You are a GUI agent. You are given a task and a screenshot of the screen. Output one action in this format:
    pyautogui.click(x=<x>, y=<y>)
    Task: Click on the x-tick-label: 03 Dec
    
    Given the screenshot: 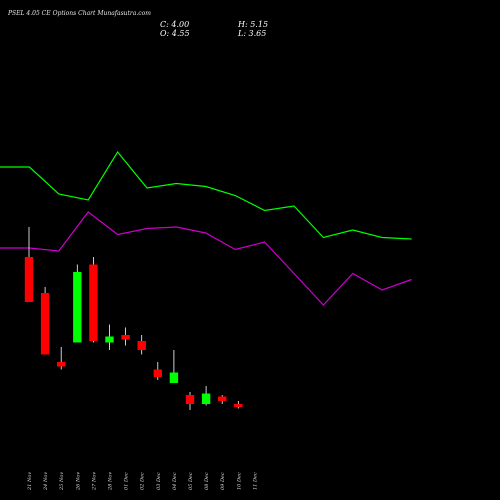 What is the action you would take?
    pyautogui.click(x=159, y=481)
    